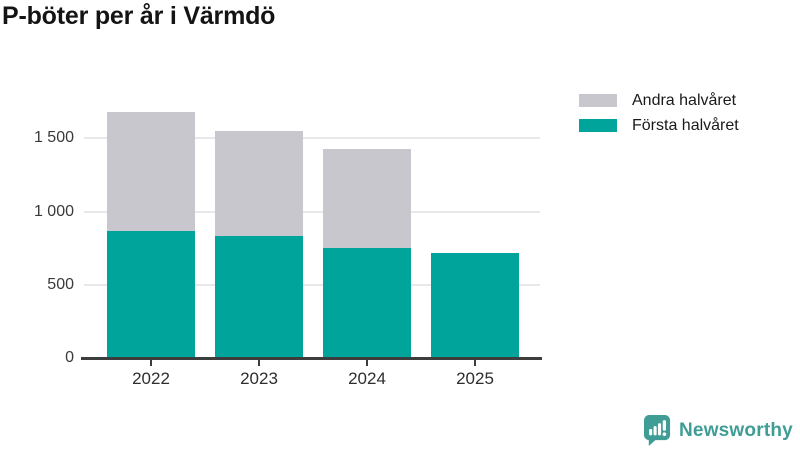 The image size is (800, 450). I want to click on x-axis-label-2023: 2023, so click(259, 378).